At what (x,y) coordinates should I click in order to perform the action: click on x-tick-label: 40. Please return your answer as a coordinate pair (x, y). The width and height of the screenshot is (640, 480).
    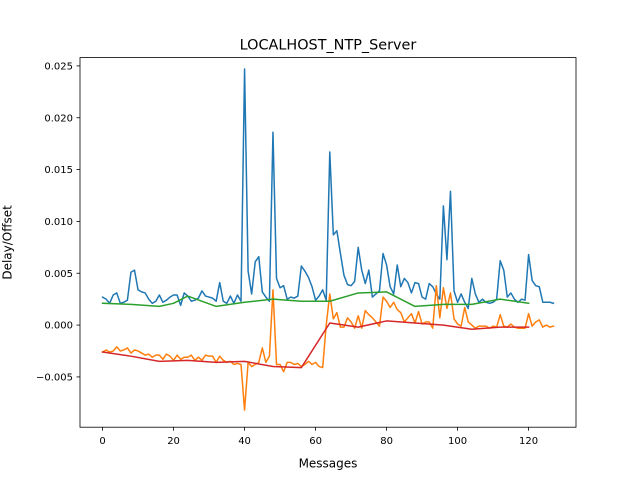
    Looking at the image, I should click on (244, 441).